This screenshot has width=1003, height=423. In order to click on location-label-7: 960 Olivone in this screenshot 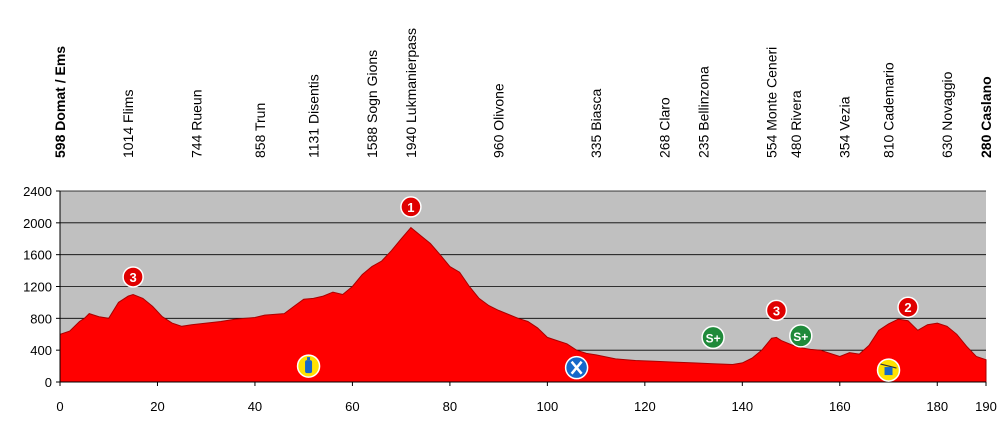, I will do `click(499, 120)`.